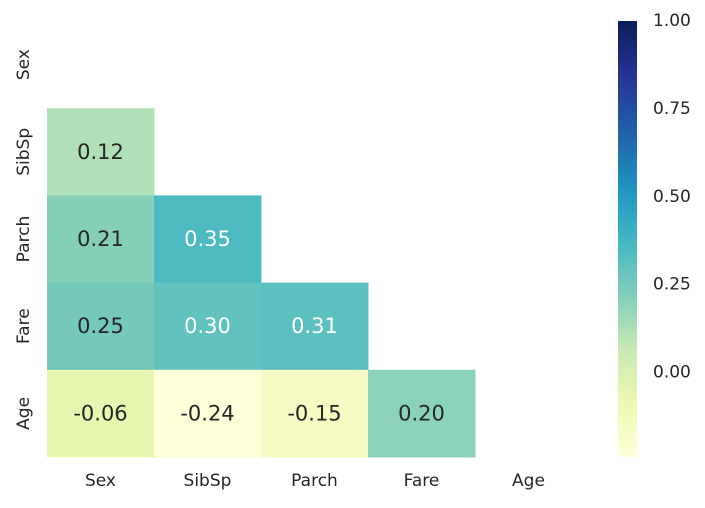 The image size is (705, 508). What do you see at coordinates (24, 413) in the screenshot?
I see `y-tick-age: Age` at bounding box center [24, 413].